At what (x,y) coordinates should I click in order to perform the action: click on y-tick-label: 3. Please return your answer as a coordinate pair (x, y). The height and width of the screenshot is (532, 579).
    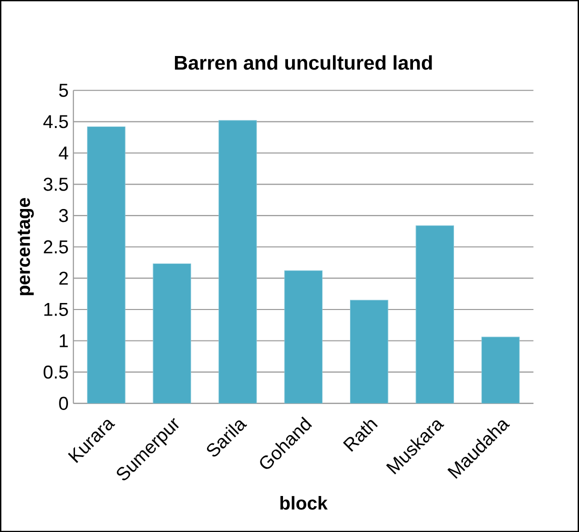
    Looking at the image, I should click on (63, 215).